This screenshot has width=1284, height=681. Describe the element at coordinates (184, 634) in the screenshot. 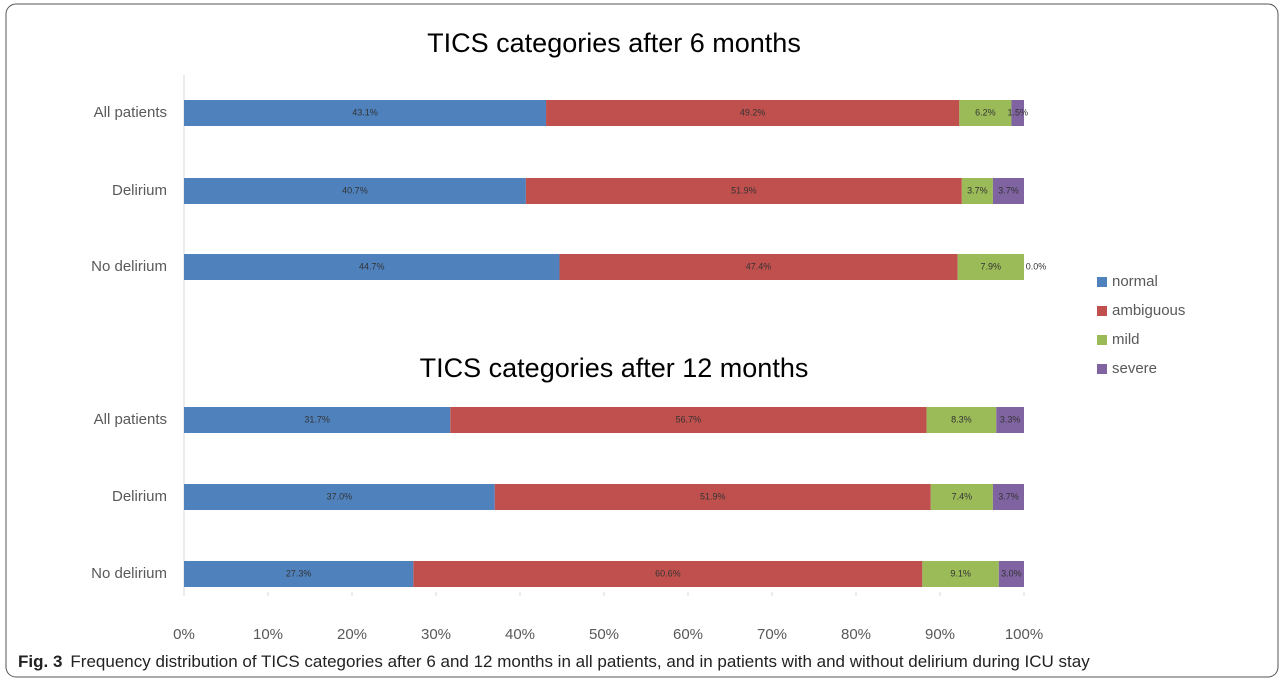

I see `x-tick-label: 0%` at that location.